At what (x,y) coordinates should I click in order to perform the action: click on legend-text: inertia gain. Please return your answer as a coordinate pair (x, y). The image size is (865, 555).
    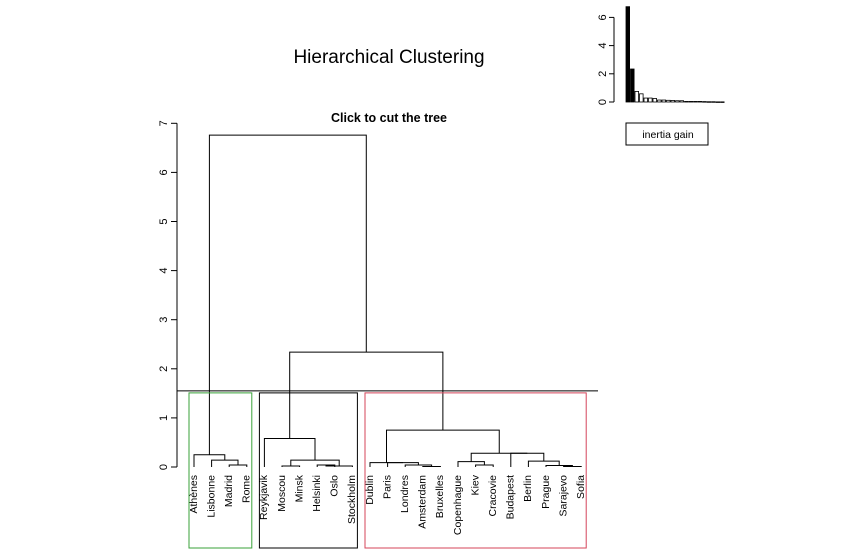
    Looking at the image, I should click on (668, 135).